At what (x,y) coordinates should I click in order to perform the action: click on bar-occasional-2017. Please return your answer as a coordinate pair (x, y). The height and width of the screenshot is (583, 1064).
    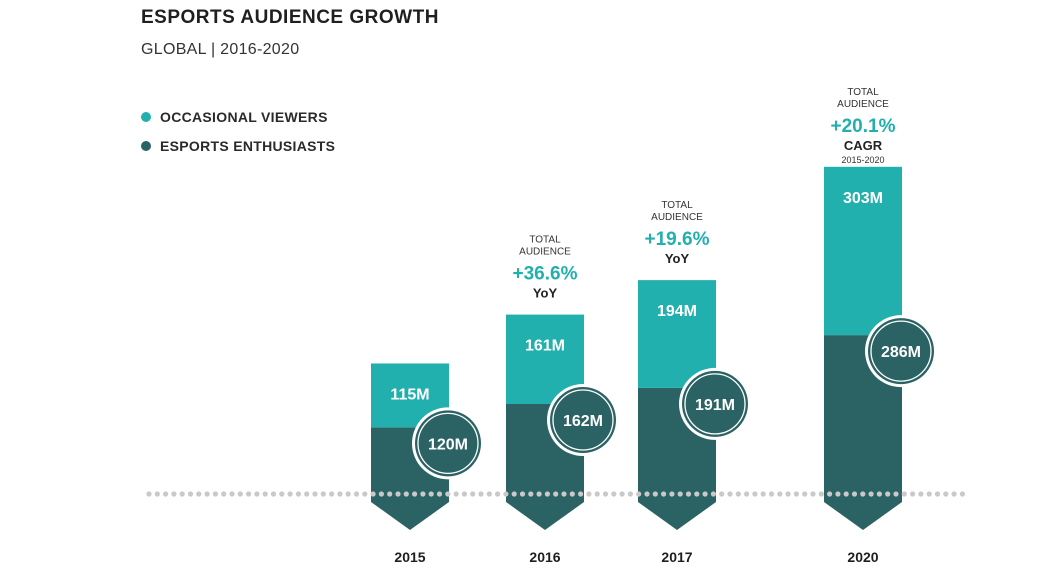
    Looking at the image, I should click on (677, 334).